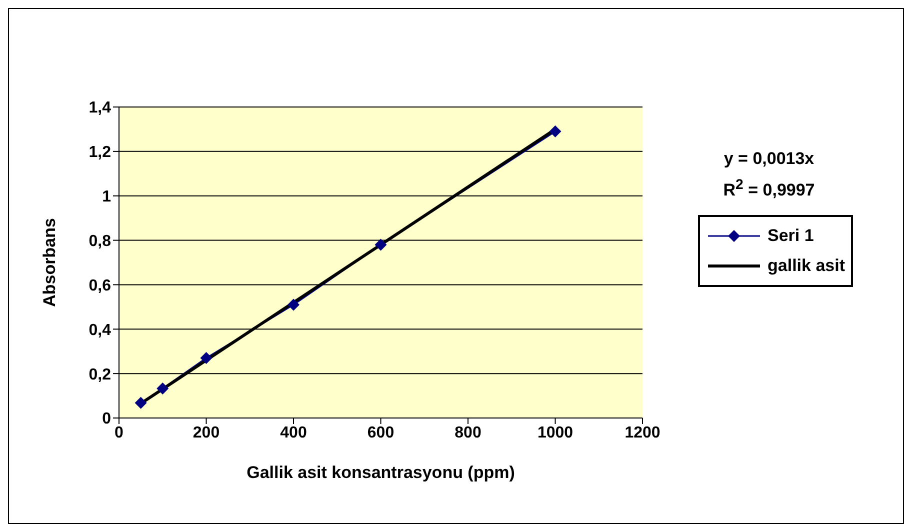 The width and height of the screenshot is (912, 532). What do you see at coordinates (100, 108) in the screenshot?
I see `y-tick-label: 1,4` at bounding box center [100, 108].